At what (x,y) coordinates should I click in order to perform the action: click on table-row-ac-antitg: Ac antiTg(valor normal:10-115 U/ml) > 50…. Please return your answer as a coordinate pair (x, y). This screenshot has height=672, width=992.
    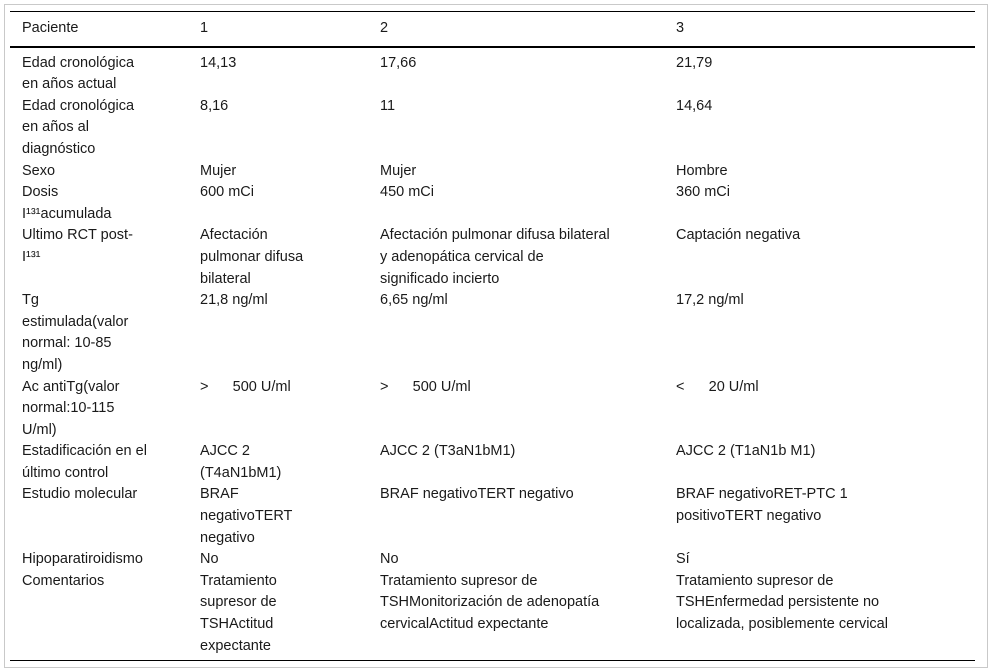
    Looking at the image, I should click on (492, 409).